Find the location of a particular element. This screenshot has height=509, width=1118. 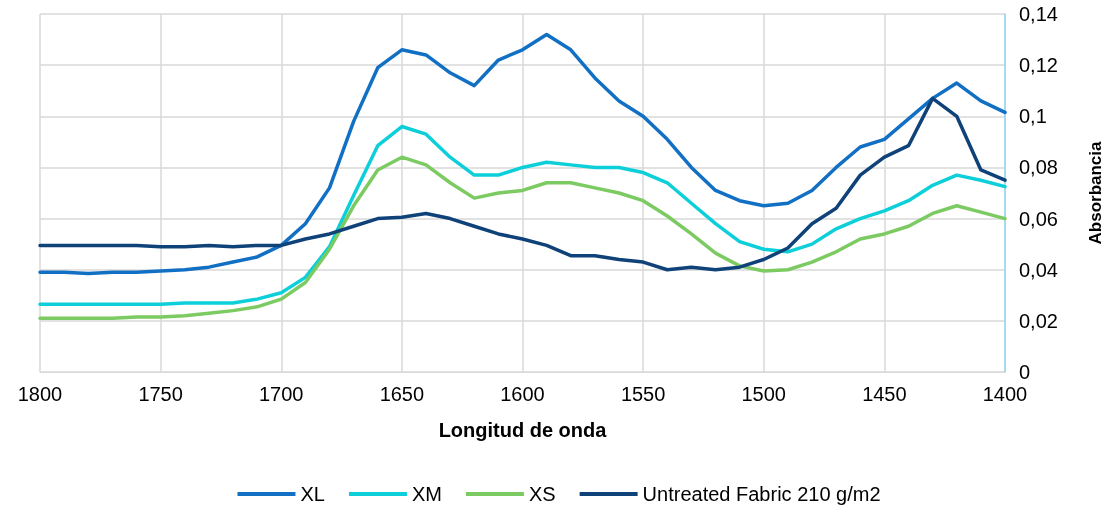

legend-label: XM is located at coordinates (426, 494).